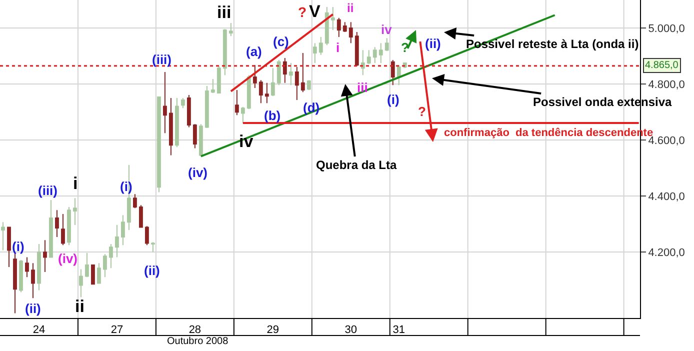  Describe the element at coordinates (117, 330) in the screenshot. I see `x-tick-label: 27` at that location.